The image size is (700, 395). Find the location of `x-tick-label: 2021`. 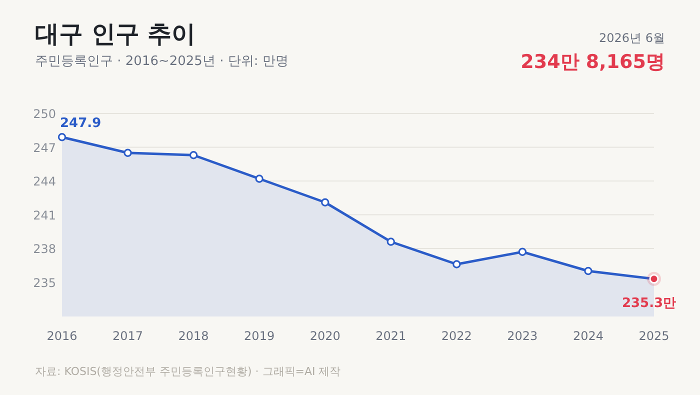

x-tick-label: 2021 is located at coordinates (391, 336).